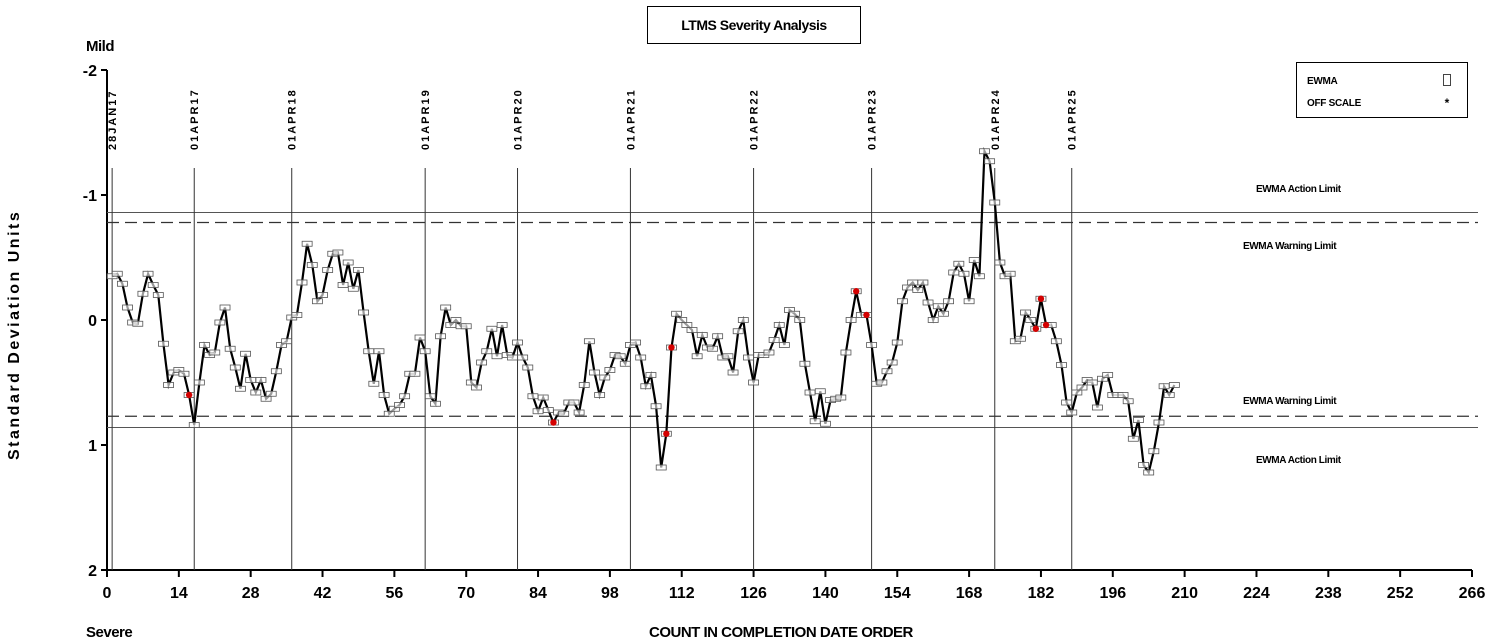 Image resolution: width=1486 pixels, height=642 pixels. What do you see at coordinates (90, 71) in the screenshot?
I see `y-tick-label: -2` at bounding box center [90, 71].